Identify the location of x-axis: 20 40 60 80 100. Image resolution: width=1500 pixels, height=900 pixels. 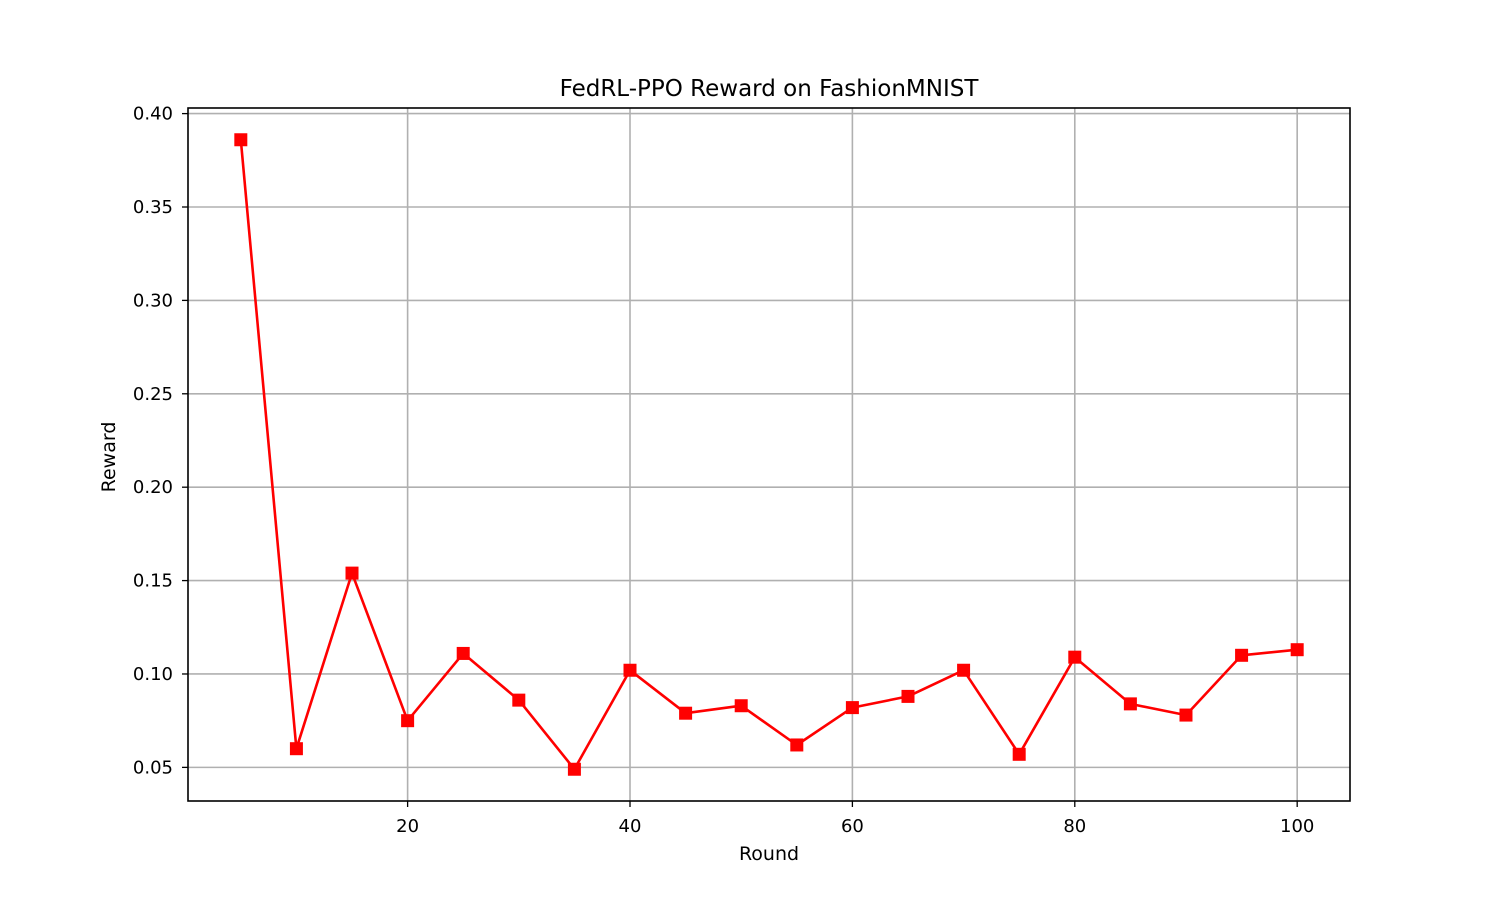
(855, 819).